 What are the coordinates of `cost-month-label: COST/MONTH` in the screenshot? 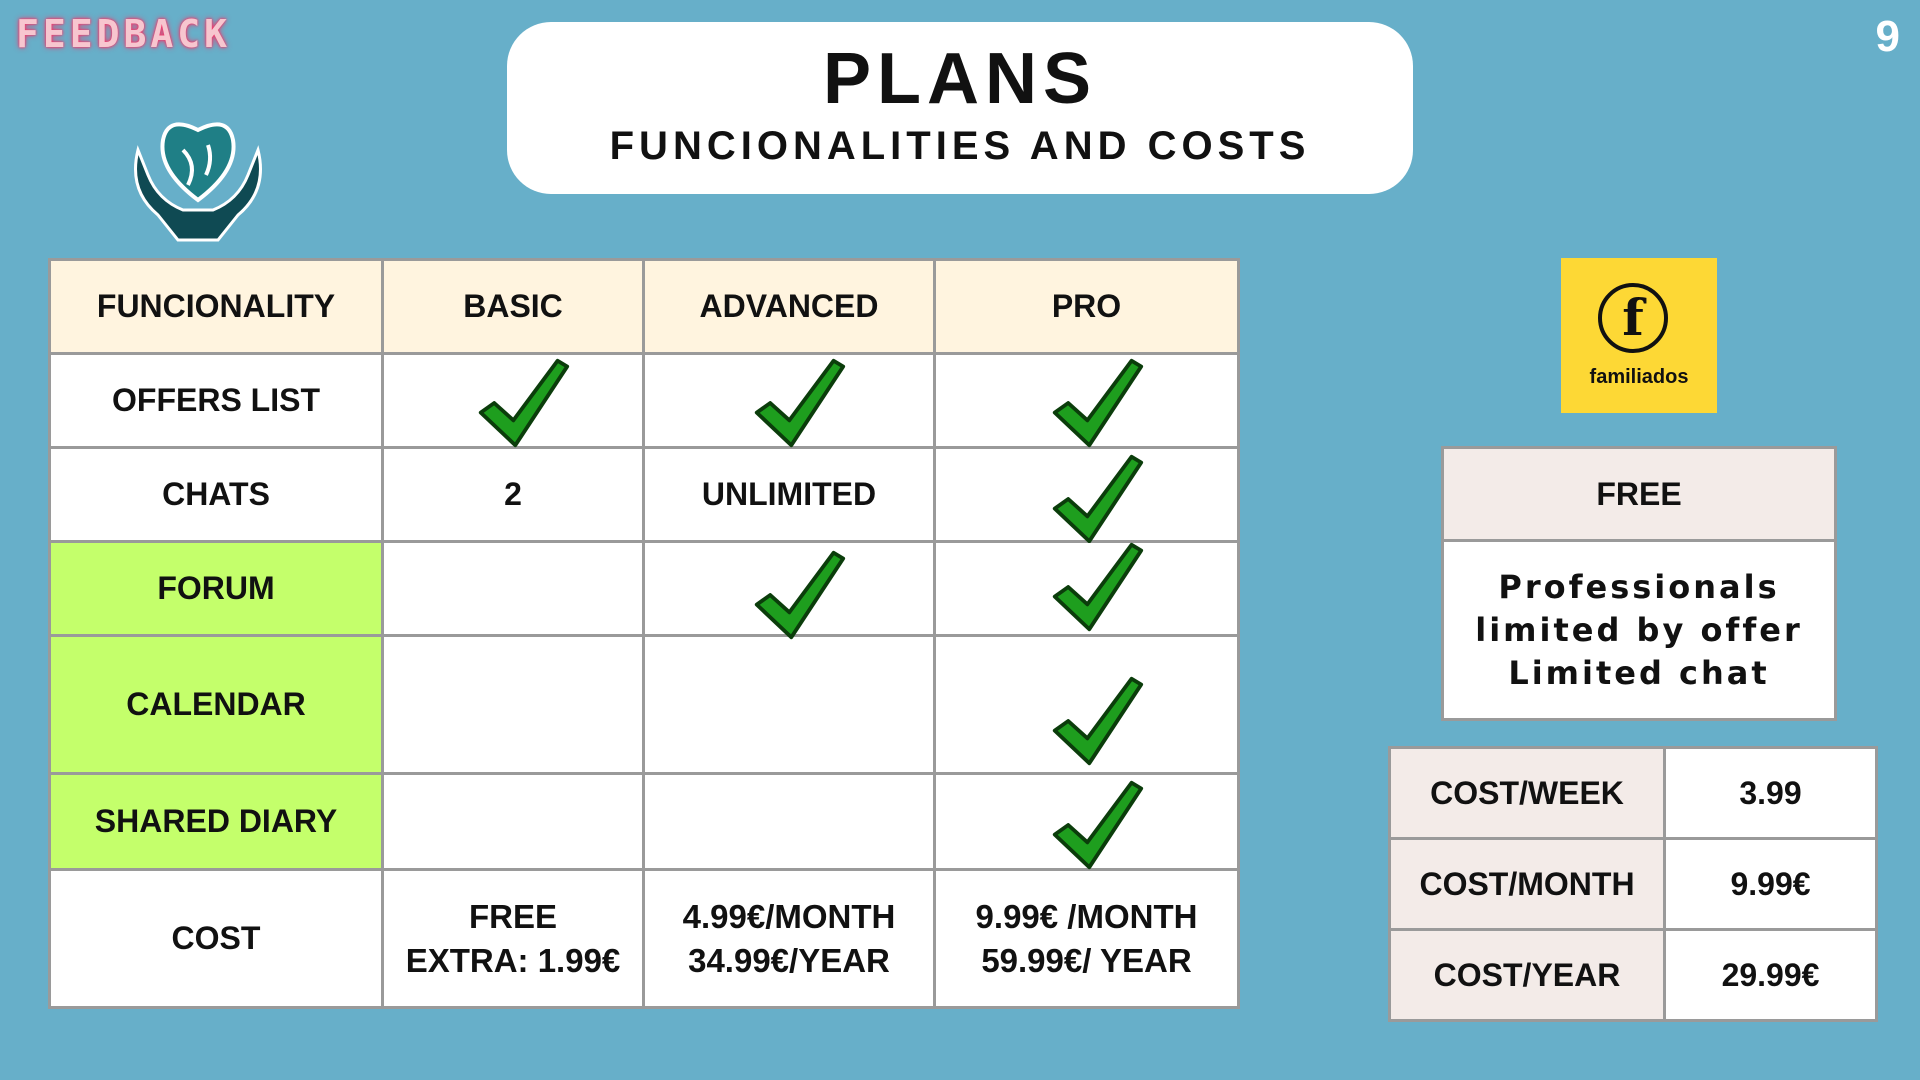 It's located at (1527, 884).